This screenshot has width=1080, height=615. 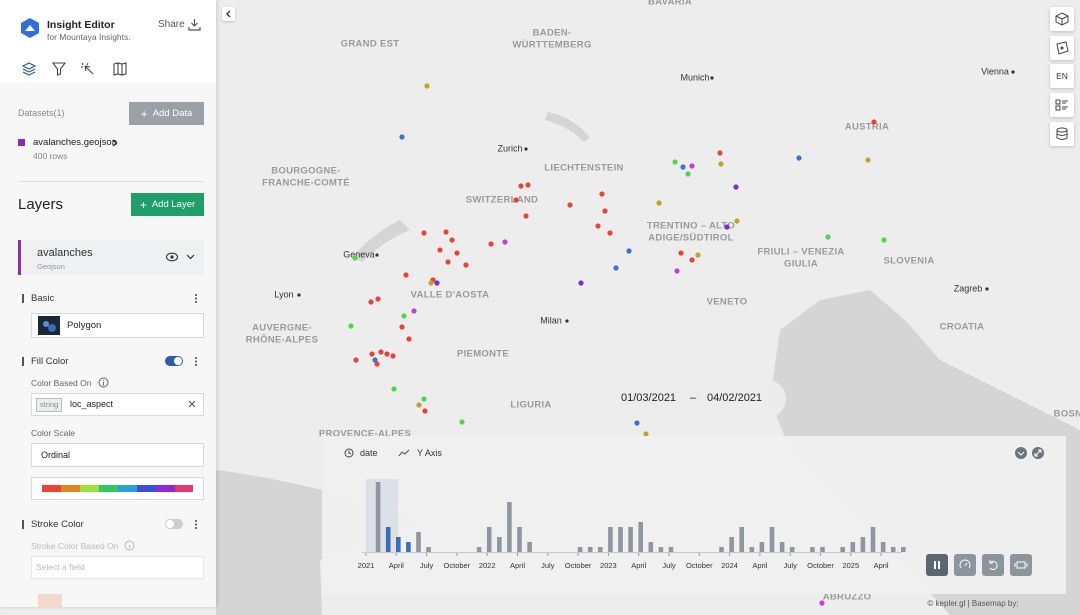 What do you see at coordinates (1067, 414) in the screenshot?
I see `region-label: BOSN` at bounding box center [1067, 414].